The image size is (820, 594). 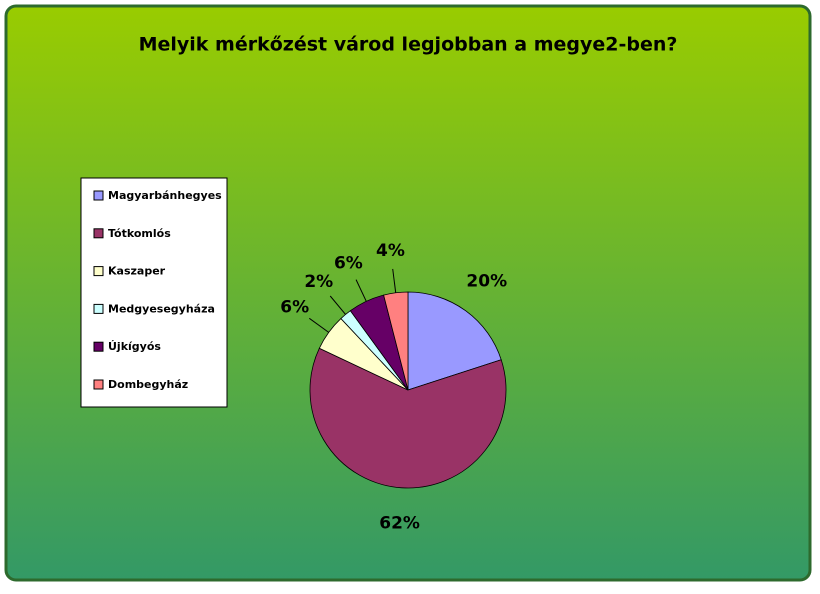 I want to click on legend, so click(x=154, y=292).